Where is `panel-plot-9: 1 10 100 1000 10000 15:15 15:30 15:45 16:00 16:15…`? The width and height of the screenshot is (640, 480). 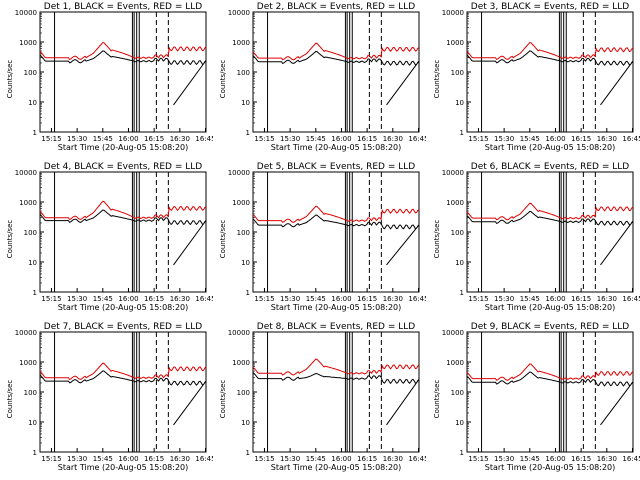 panel-plot-9: 1 10 100 1000 10000 15:15 15:30 15:45 16:00 16:15… is located at coordinates (541, 396).